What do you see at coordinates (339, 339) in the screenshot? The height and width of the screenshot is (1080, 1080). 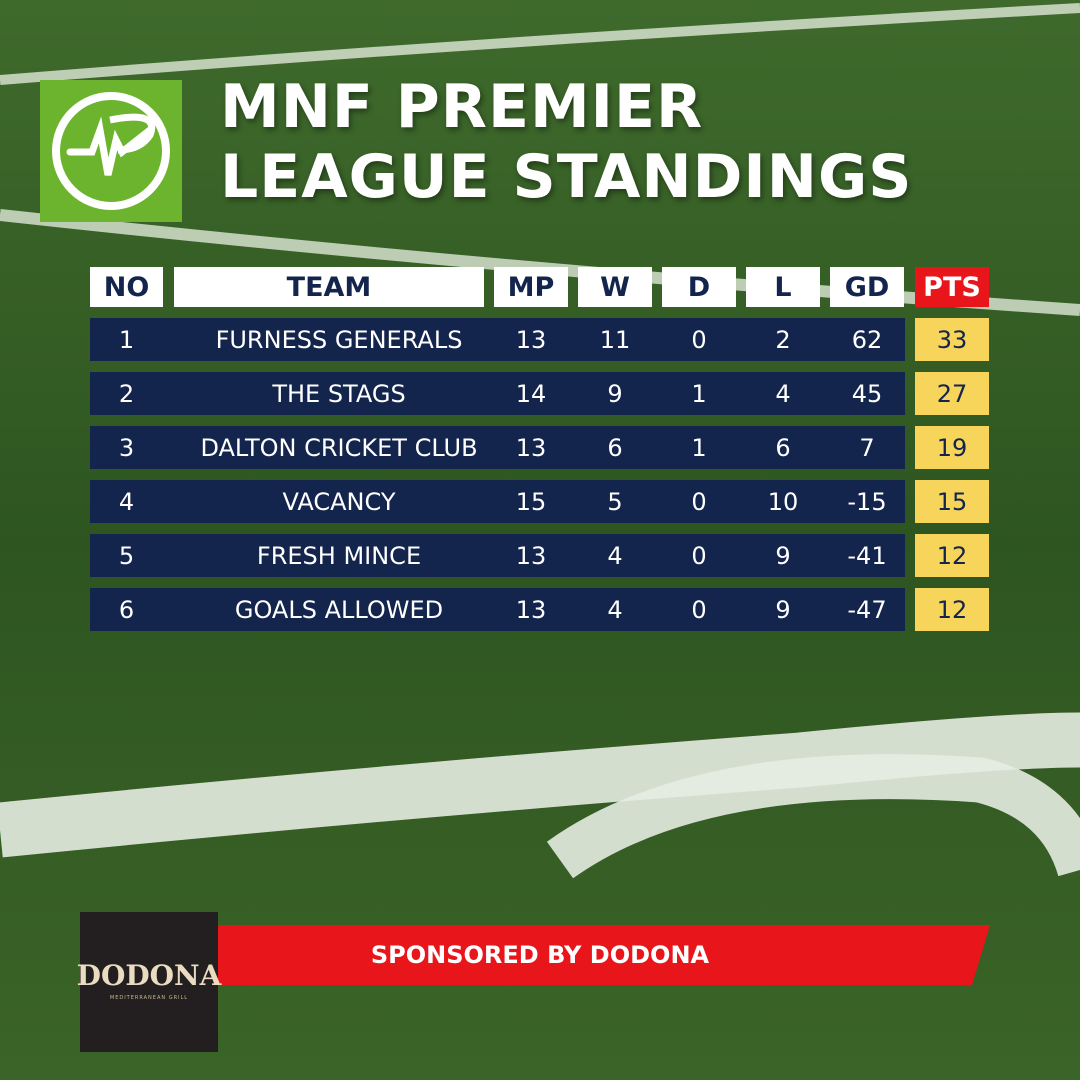 I see `team-name: FURNESS GENERALS` at bounding box center [339, 339].